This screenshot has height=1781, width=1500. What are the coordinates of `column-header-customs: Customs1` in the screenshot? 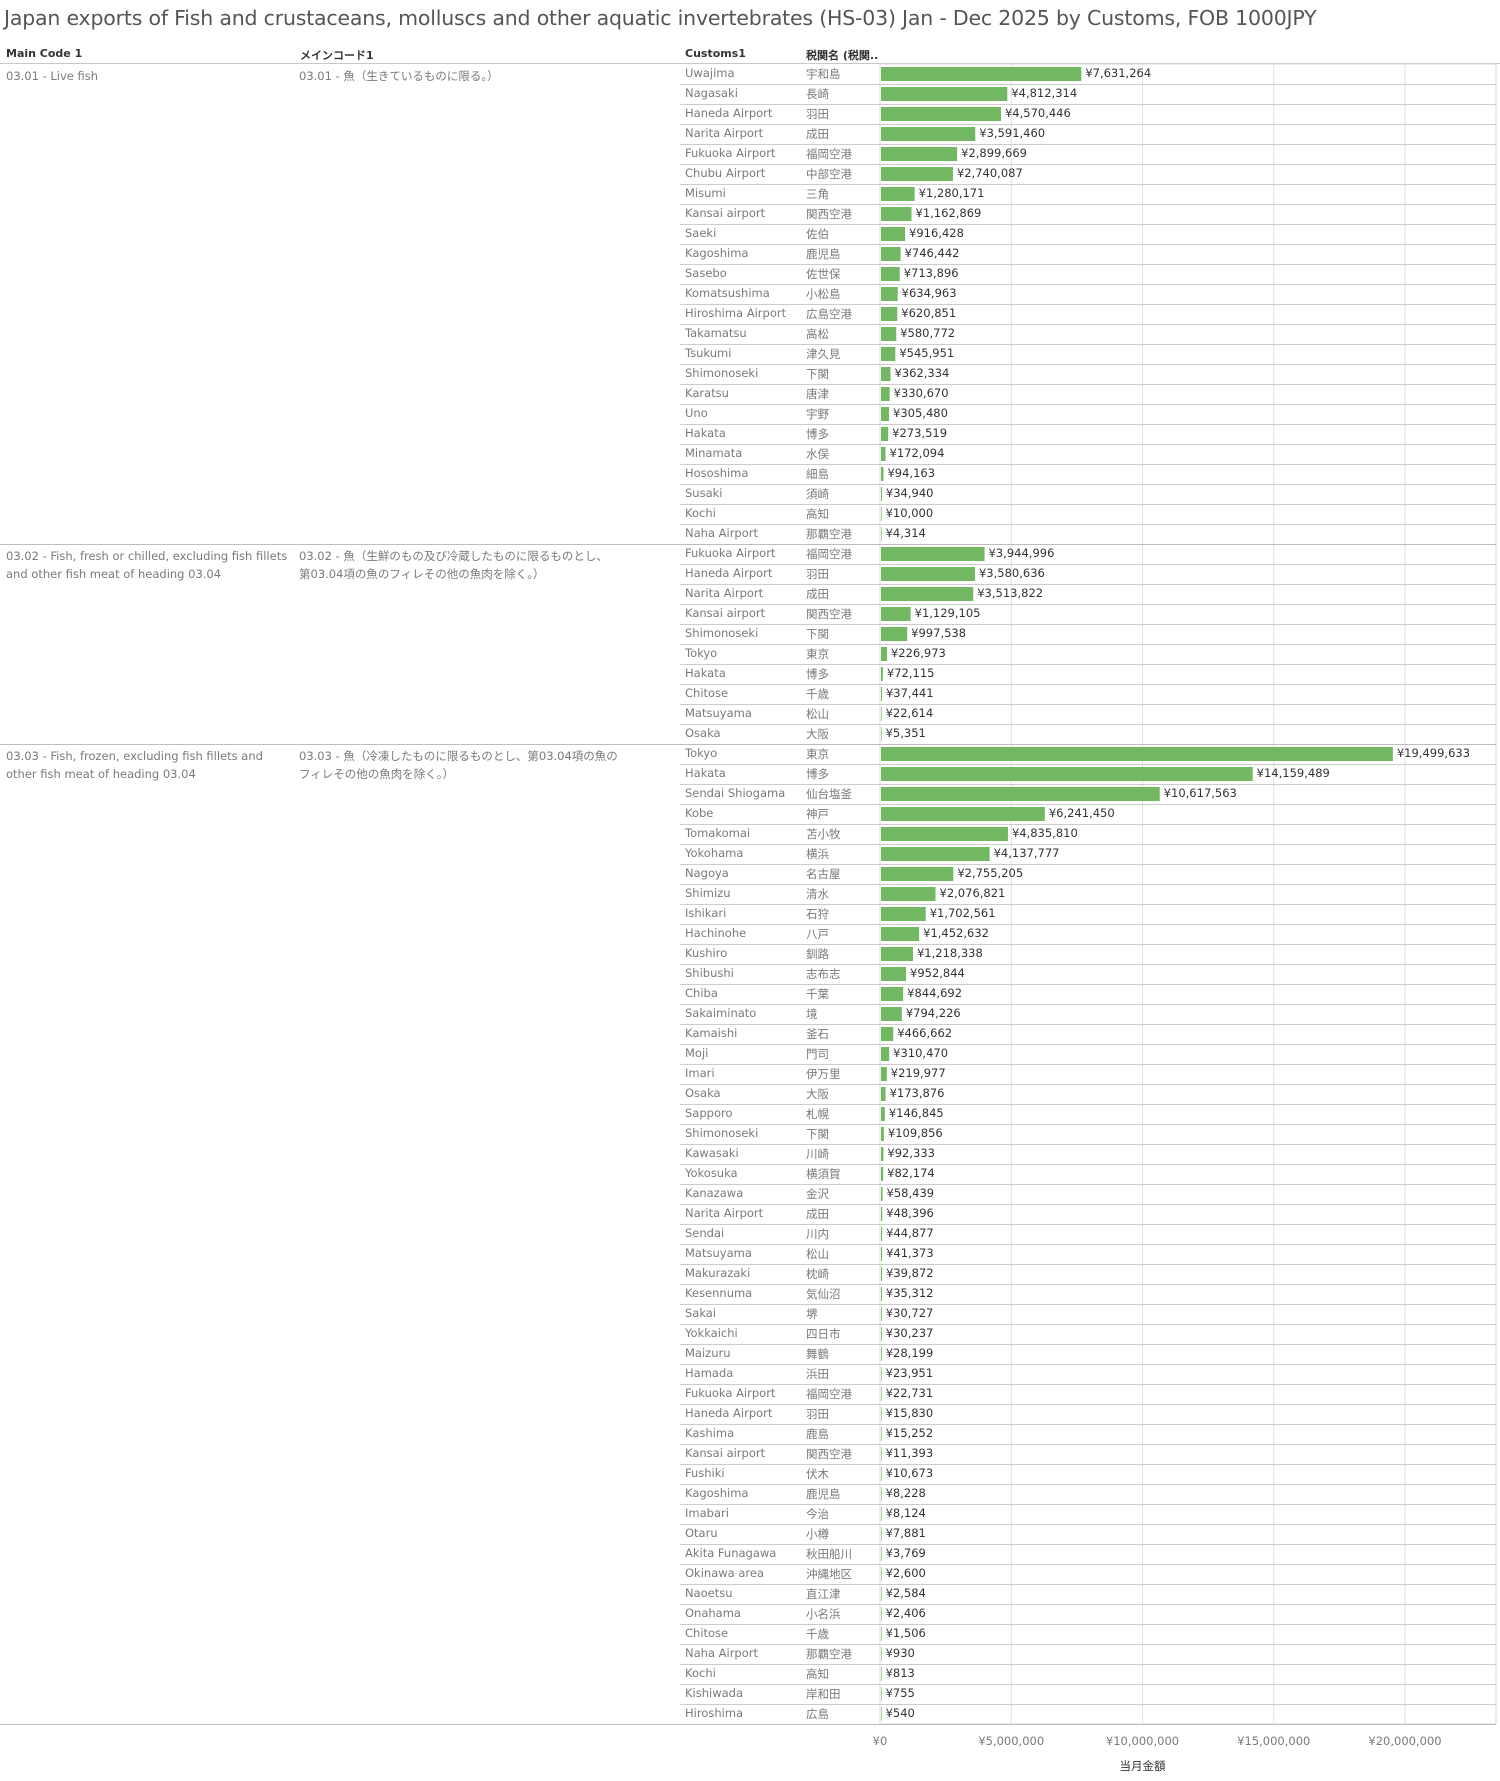 It's located at (715, 53).